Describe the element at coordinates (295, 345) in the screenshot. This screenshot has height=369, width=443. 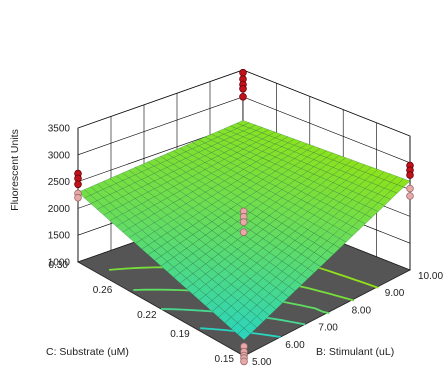
I see `stimulant-tick-label: 6.00` at that location.